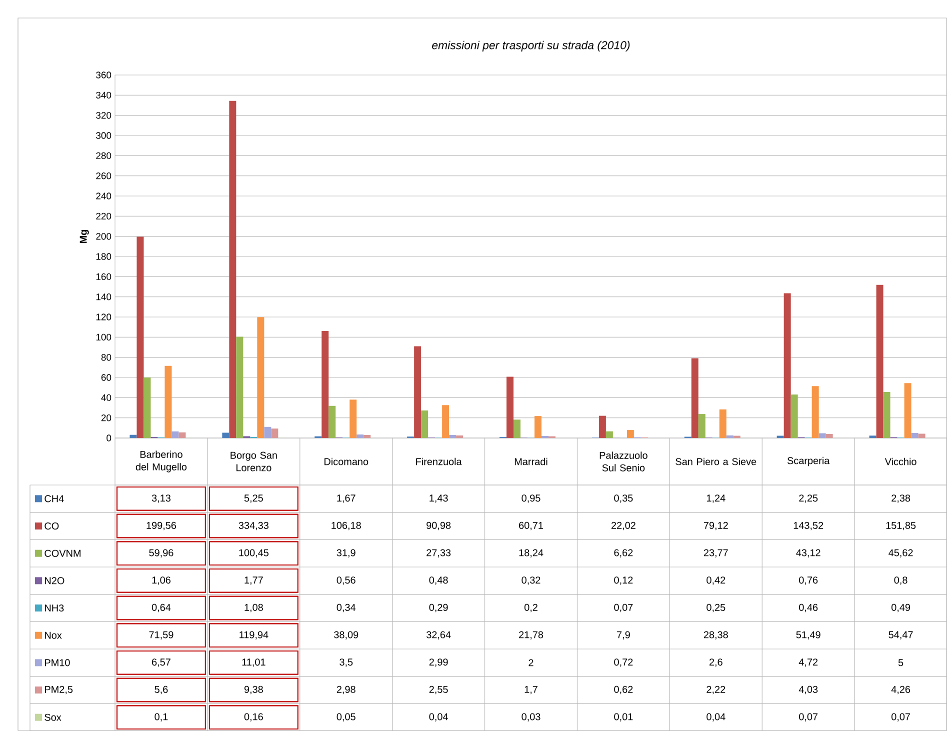 This screenshot has width=947, height=731. What do you see at coordinates (106, 398) in the screenshot?
I see `y-tick-label: 40` at bounding box center [106, 398].